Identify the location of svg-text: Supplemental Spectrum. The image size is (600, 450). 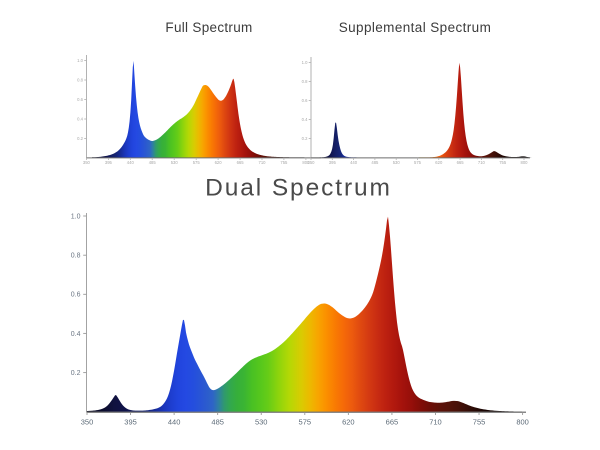
(415, 27).